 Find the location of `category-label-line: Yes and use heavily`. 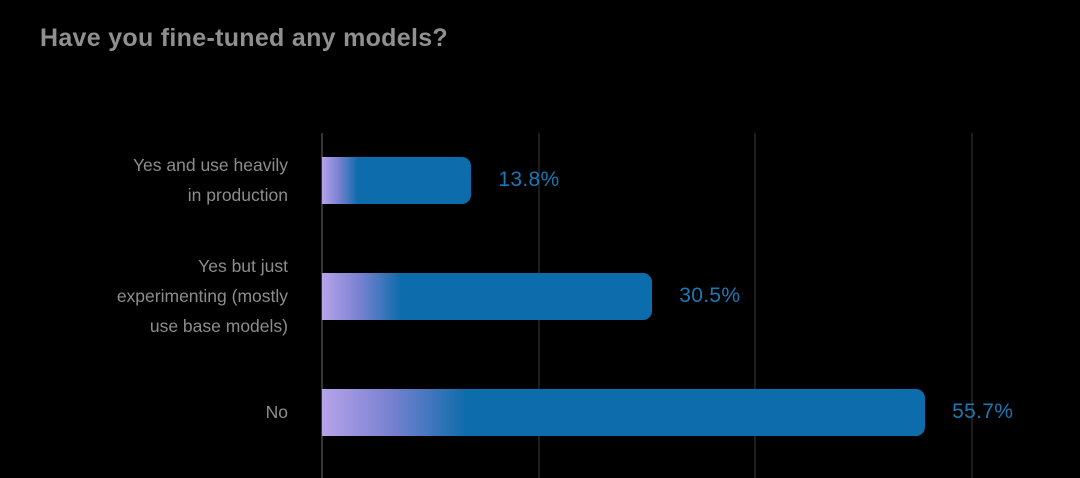

category-label-line: Yes and use heavily is located at coordinates (210, 165).